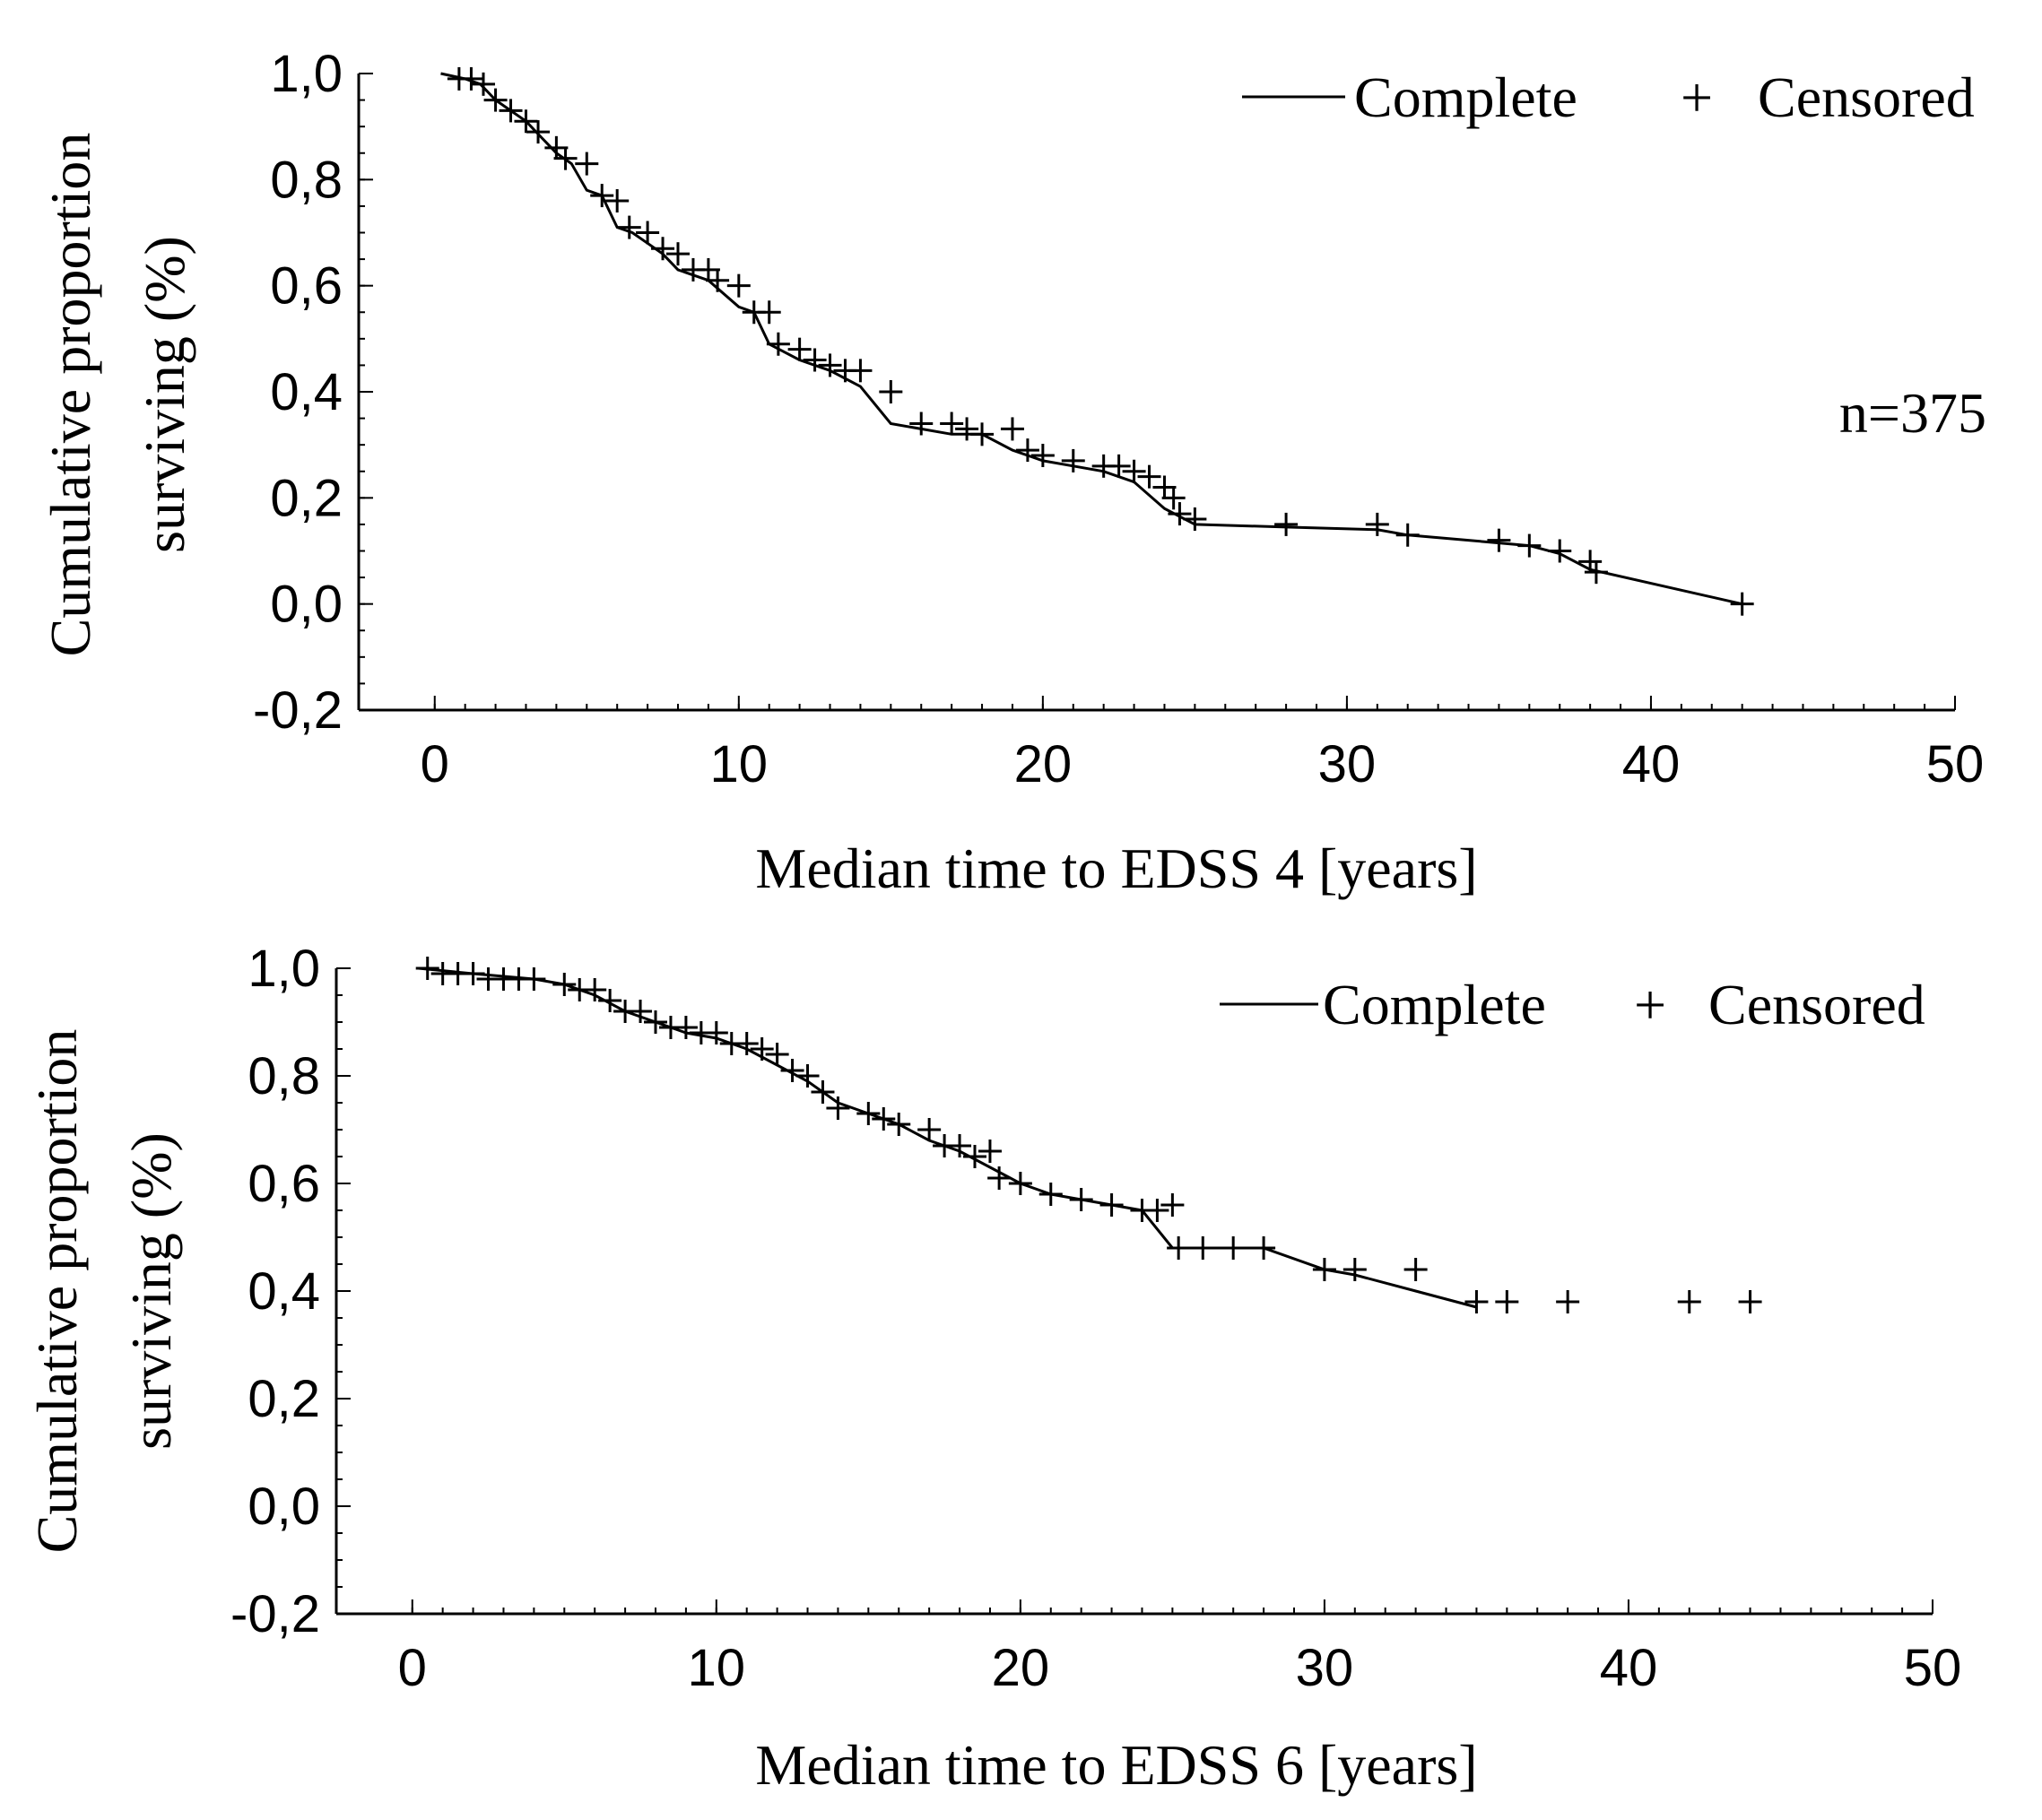  I want to click on x-tick-label: 40, so click(1652, 764).